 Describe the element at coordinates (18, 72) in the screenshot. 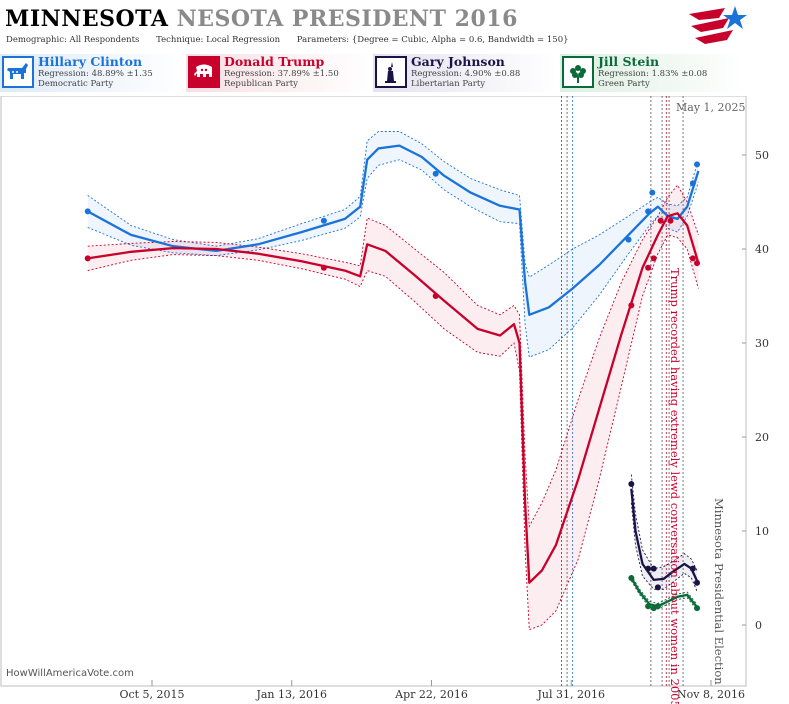

I see `donkey-icon` at that location.